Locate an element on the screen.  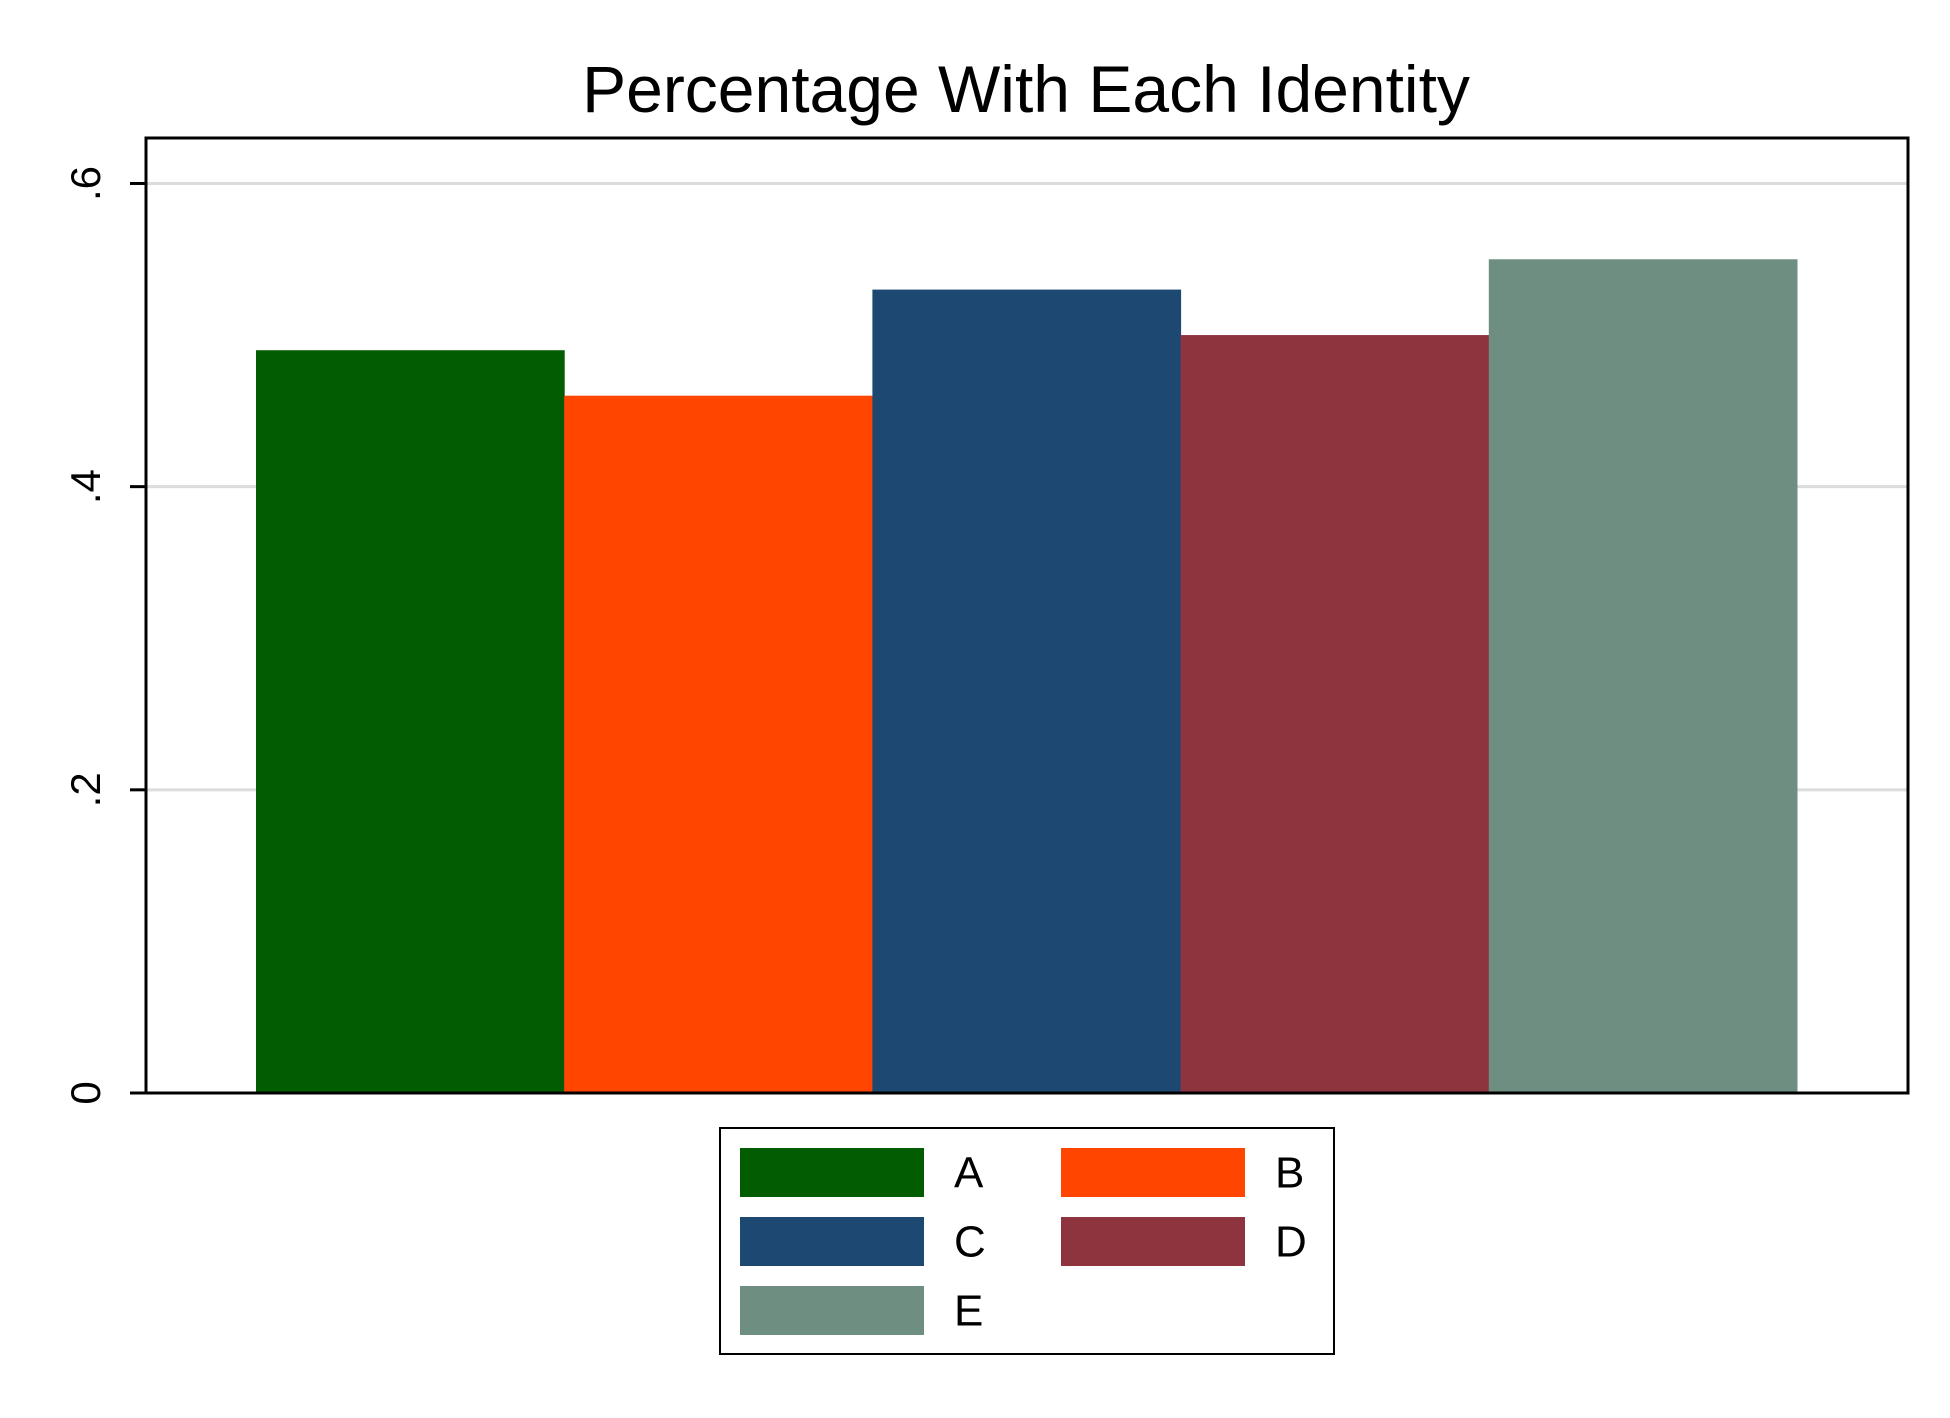
y-axis: 0 .2 .4 .6 is located at coordinates (104, 635).